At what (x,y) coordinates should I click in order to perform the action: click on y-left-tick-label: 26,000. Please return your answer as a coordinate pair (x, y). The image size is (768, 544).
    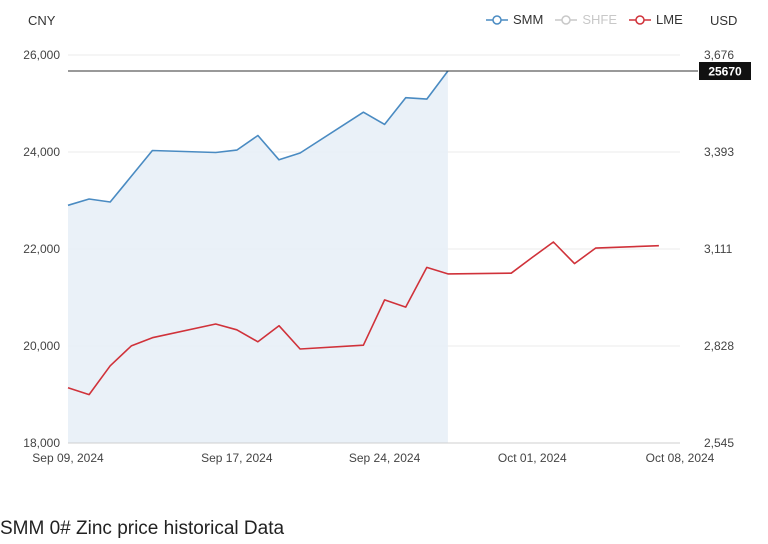
    Looking at the image, I should click on (41, 55).